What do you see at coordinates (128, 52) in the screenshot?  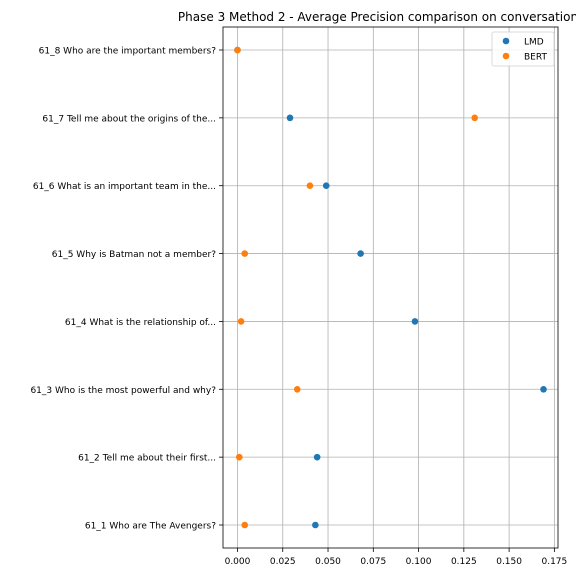 I see `y-tick-label: 61_8 Who are the important members?` at bounding box center [128, 52].